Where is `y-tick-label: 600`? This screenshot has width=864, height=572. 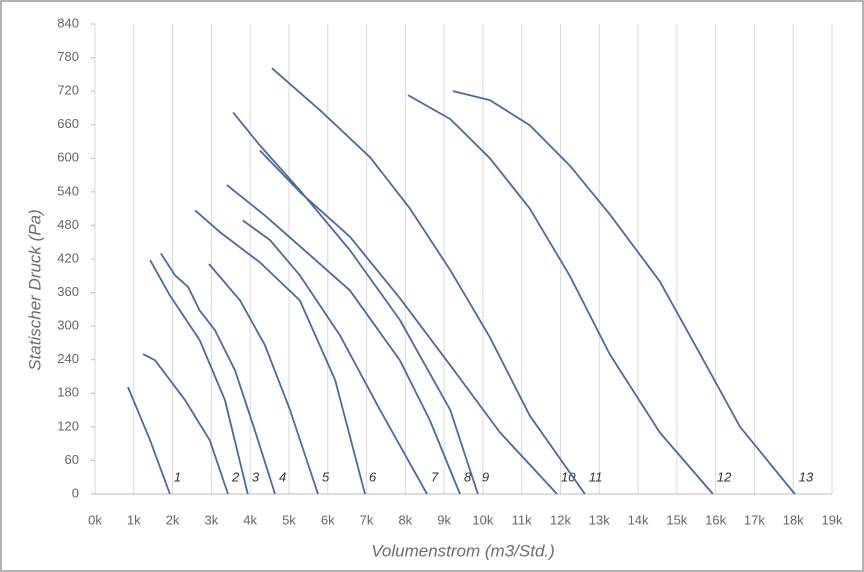
y-tick-label: 600 is located at coordinates (68, 157).